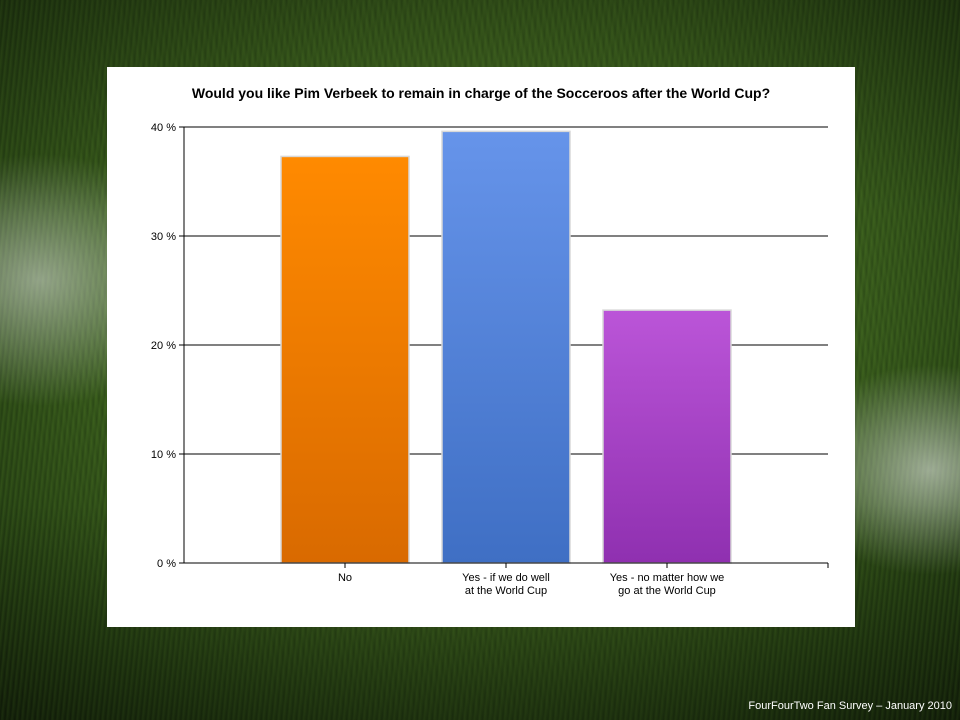 Image resolution: width=960 pixels, height=720 pixels. What do you see at coordinates (667, 591) in the screenshot?
I see `x-tick-label: go at the World Cup` at bounding box center [667, 591].